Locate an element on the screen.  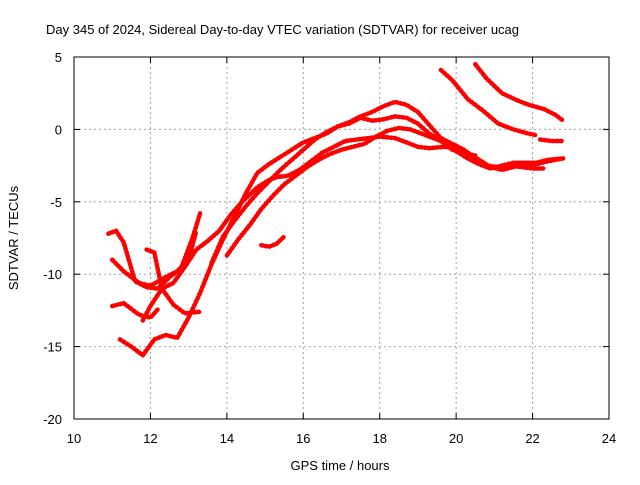
x-tick-label: 10 is located at coordinates (74, 438).